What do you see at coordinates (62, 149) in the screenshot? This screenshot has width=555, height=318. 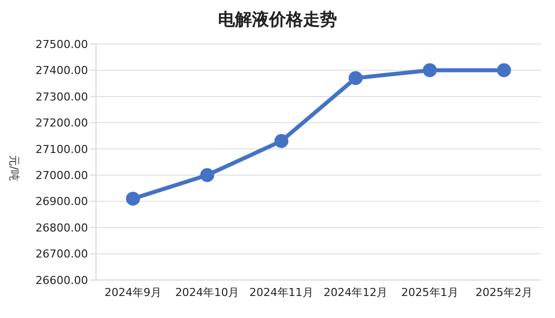 I see `y-tick-label: 27100.00` at bounding box center [62, 149].